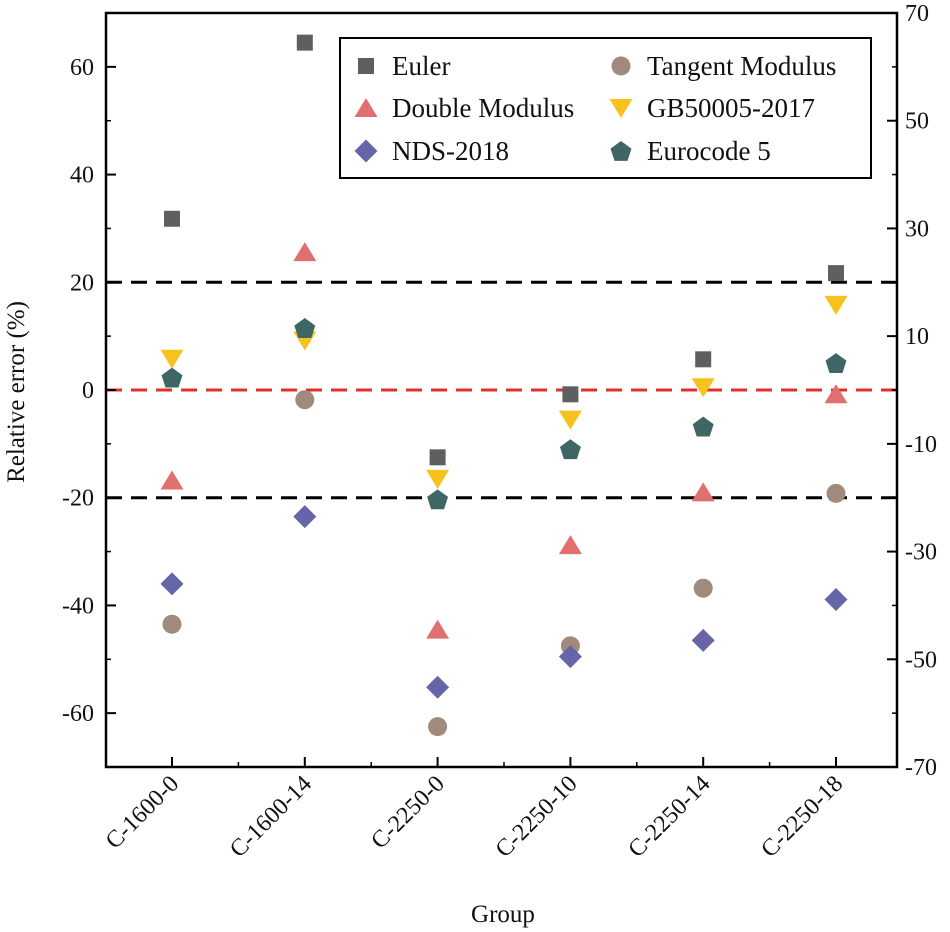 The width and height of the screenshot is (950, 932). What do you see at coordinates (366, 151) in the screenshot?
I see `legend-marker-nds-2018` at bounding box center [366, 151].